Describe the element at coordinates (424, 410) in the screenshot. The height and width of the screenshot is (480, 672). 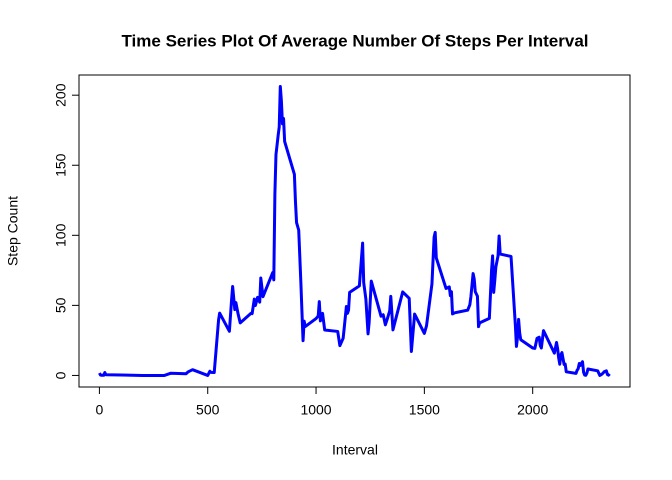
I see `x-tick-label: 1500` at that location.